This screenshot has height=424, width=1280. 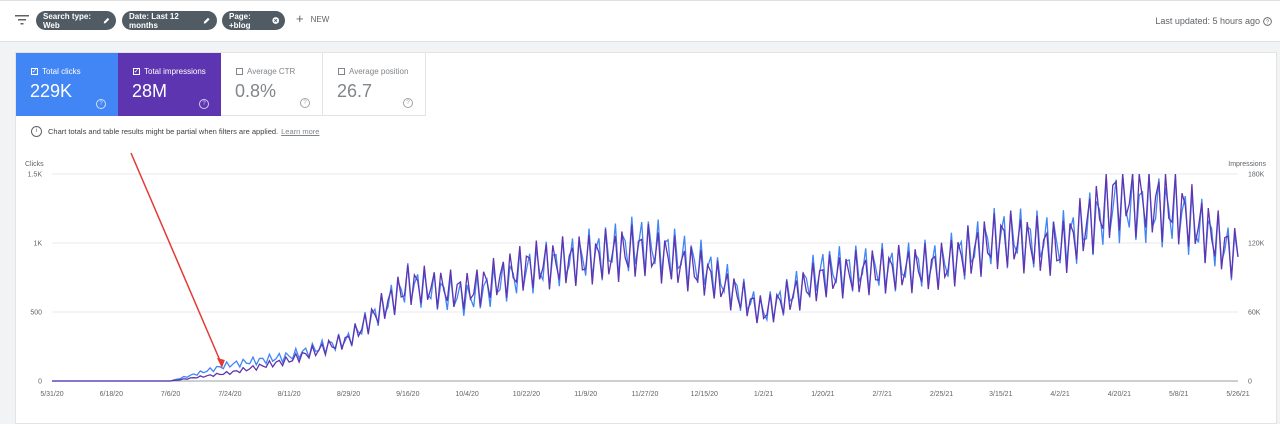 I want to click on x-tick-label: 2/7/21, so click(x=882, y=394).